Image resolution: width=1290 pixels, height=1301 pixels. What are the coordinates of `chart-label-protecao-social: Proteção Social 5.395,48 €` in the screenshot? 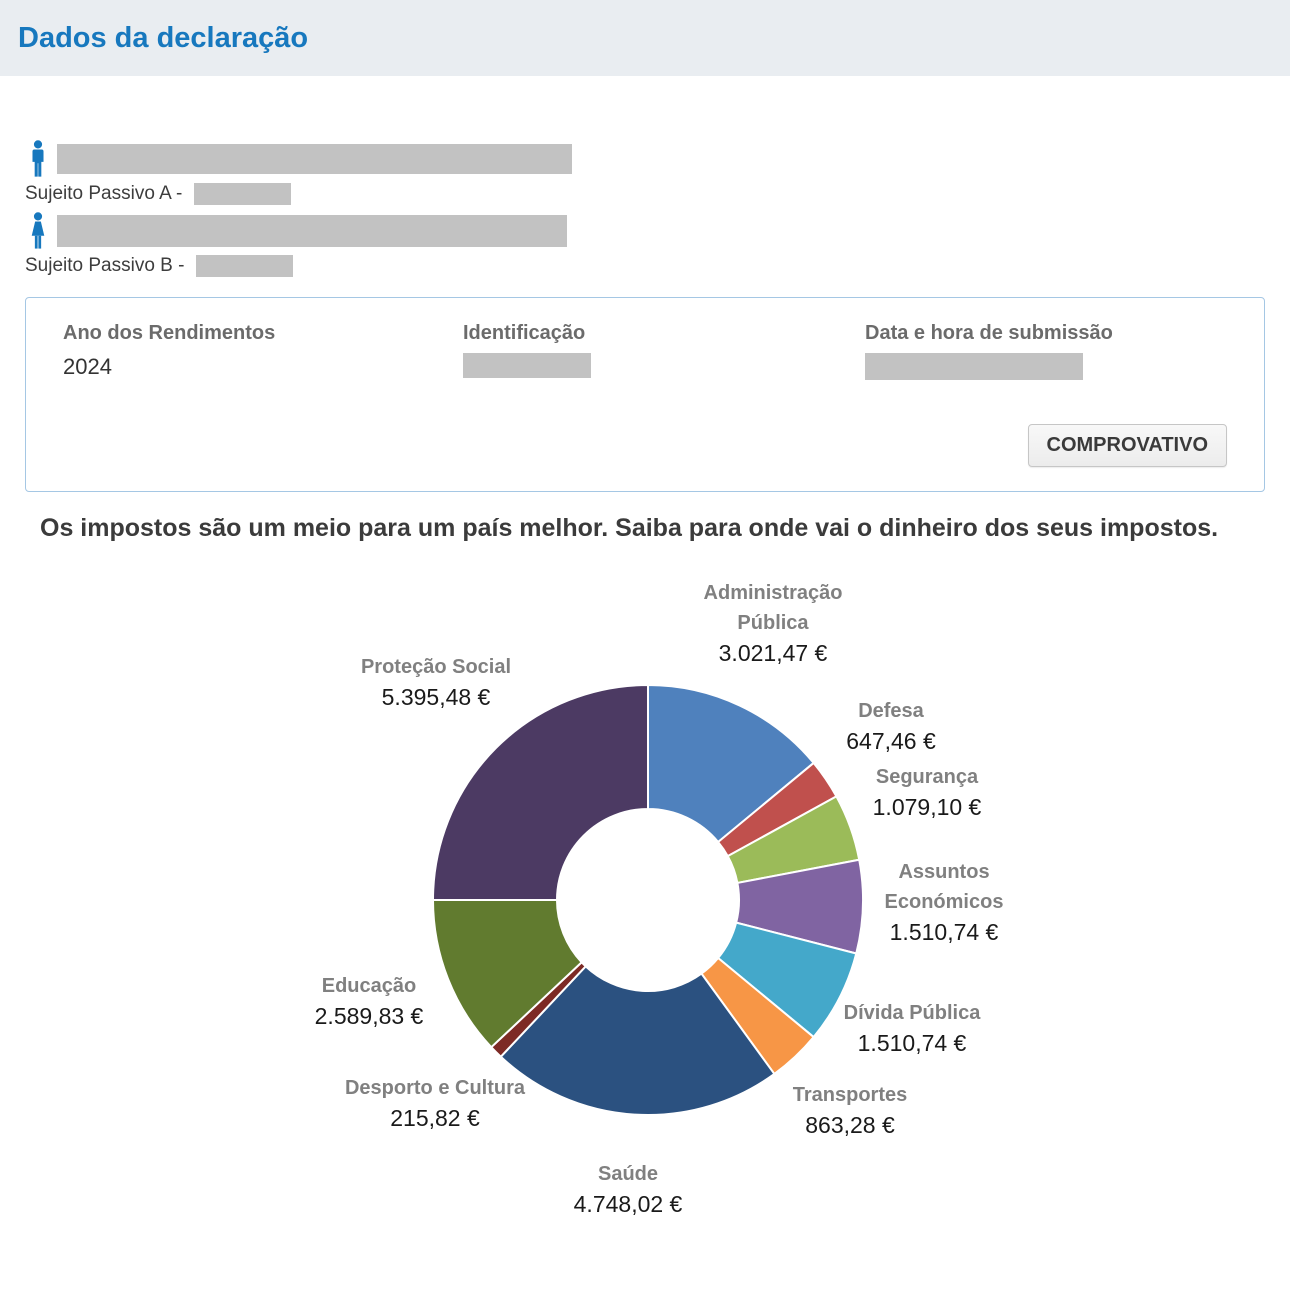 It's located at (436, 682).